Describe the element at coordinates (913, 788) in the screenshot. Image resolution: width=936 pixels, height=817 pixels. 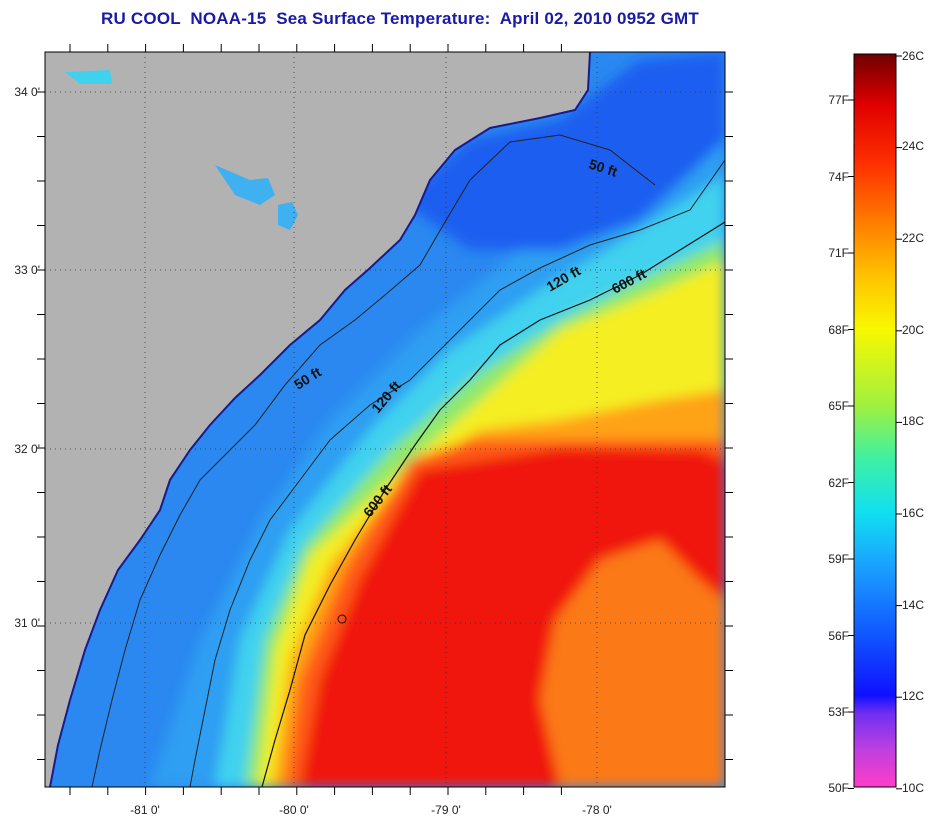
I see `colorbar-celsius-label: 10C` at that location.